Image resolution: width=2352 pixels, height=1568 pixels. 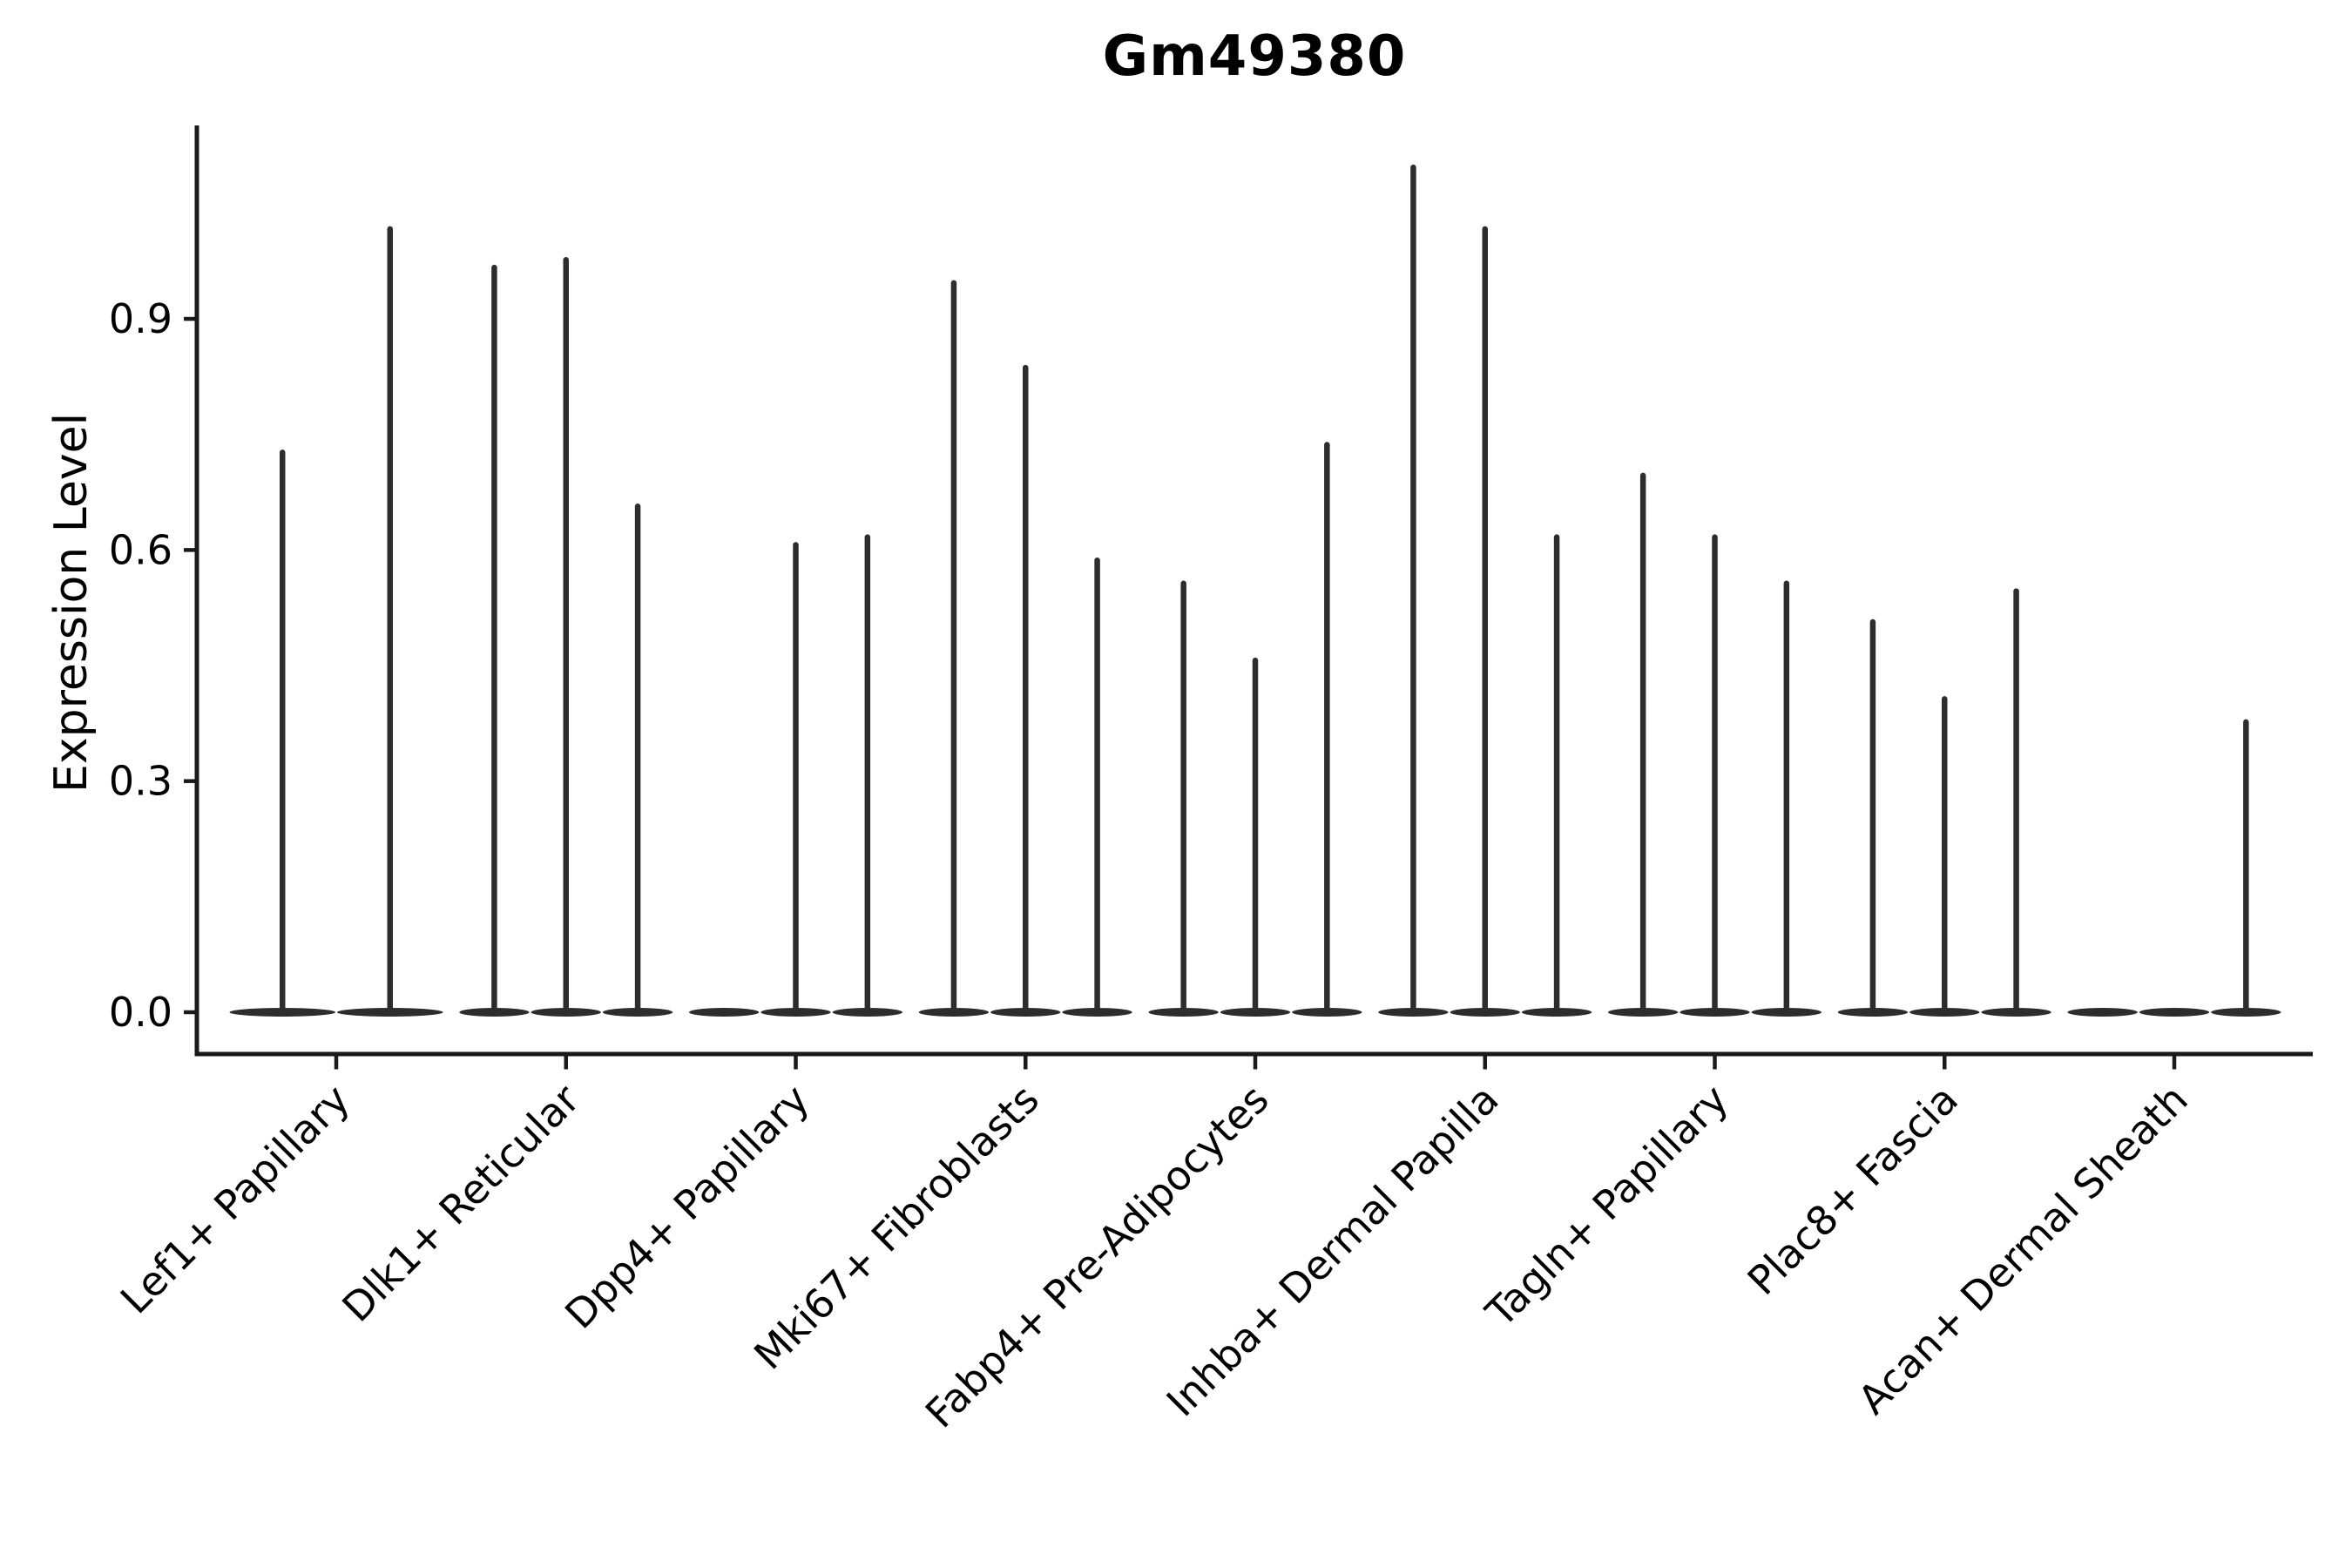 What do you see at coordinates (140, 319) in the screenshot?
I see `y-tick-label: 0.9` at bounding box center [140, 319].